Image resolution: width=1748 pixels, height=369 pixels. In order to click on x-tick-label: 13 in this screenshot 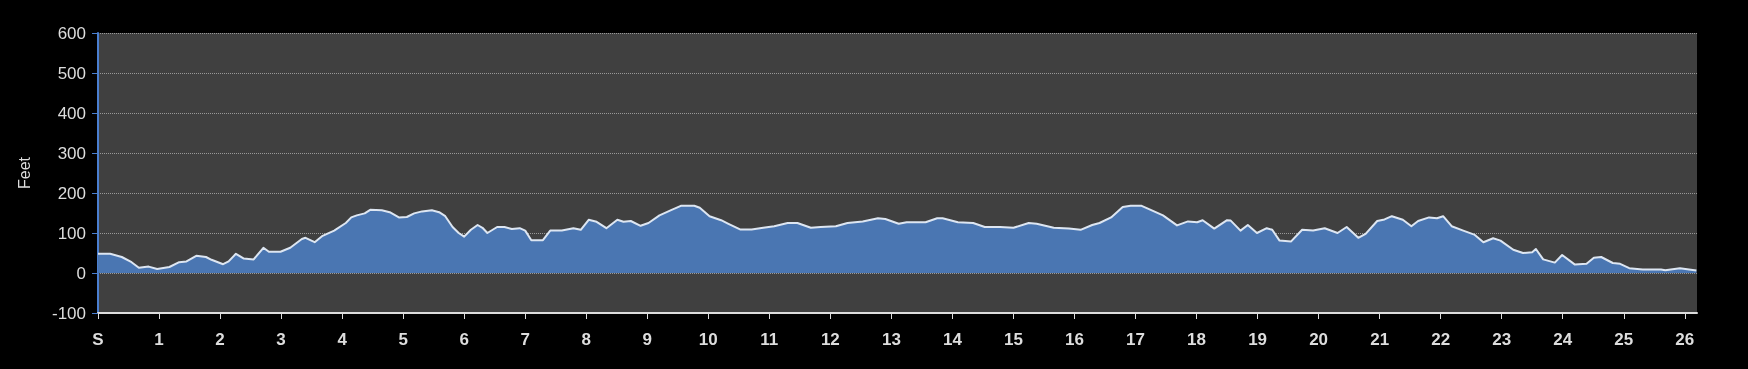, I will do `click(891, 339)`.